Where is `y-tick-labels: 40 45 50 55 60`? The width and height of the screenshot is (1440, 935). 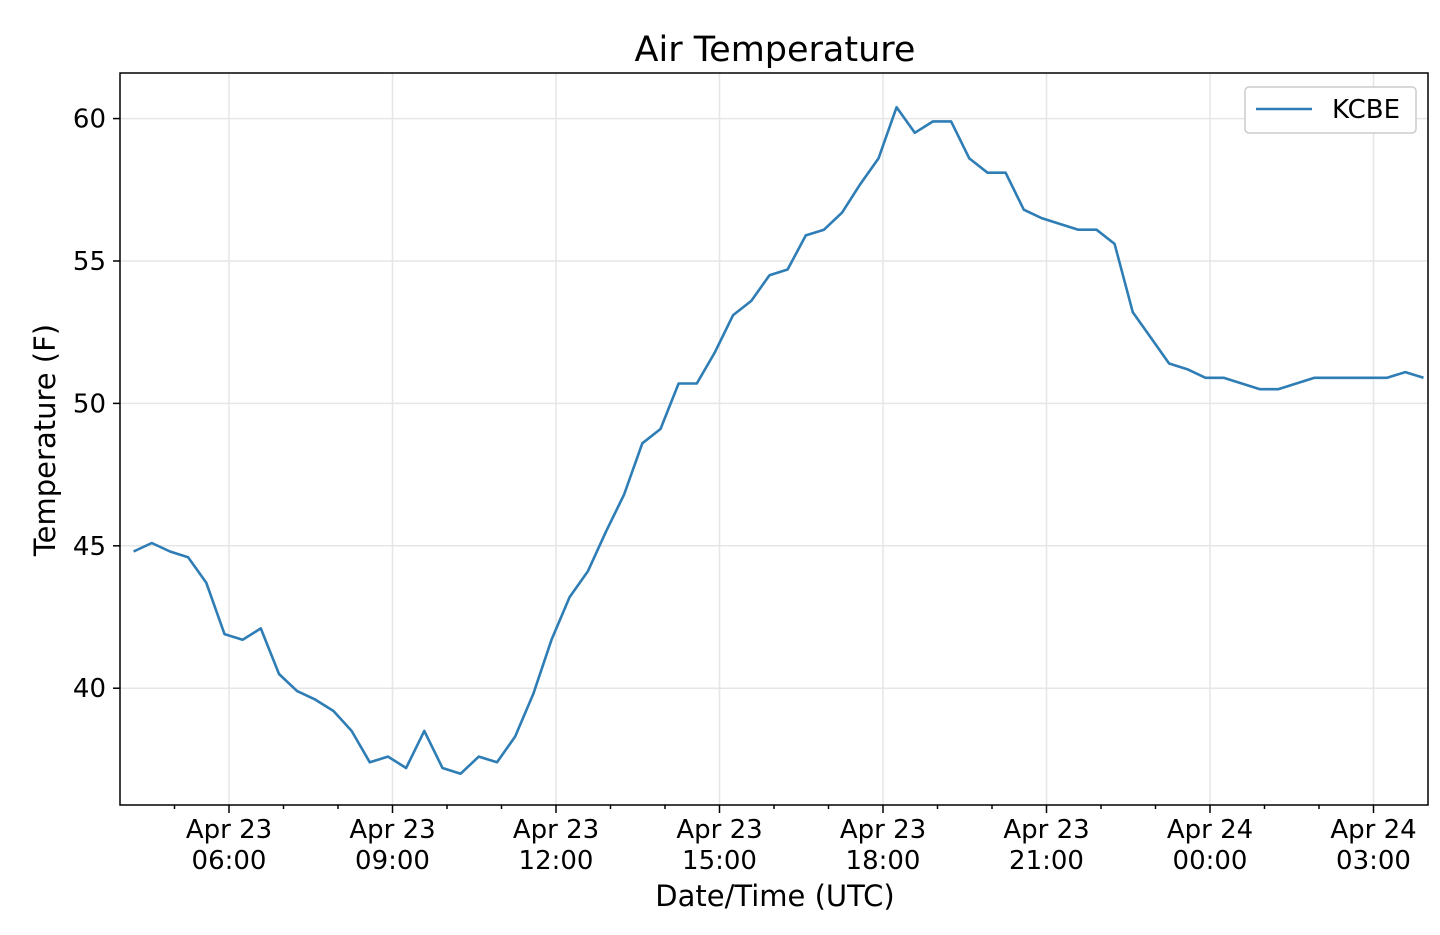 y-tick-labels: 40 45 50 55 60 is located at coordinates (89, 405).